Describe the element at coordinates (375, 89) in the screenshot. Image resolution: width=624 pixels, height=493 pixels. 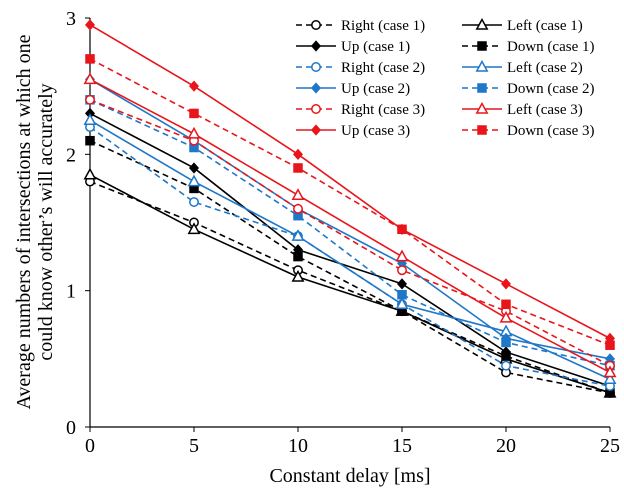
I see `legend-label: Up (case 2)` at that location.